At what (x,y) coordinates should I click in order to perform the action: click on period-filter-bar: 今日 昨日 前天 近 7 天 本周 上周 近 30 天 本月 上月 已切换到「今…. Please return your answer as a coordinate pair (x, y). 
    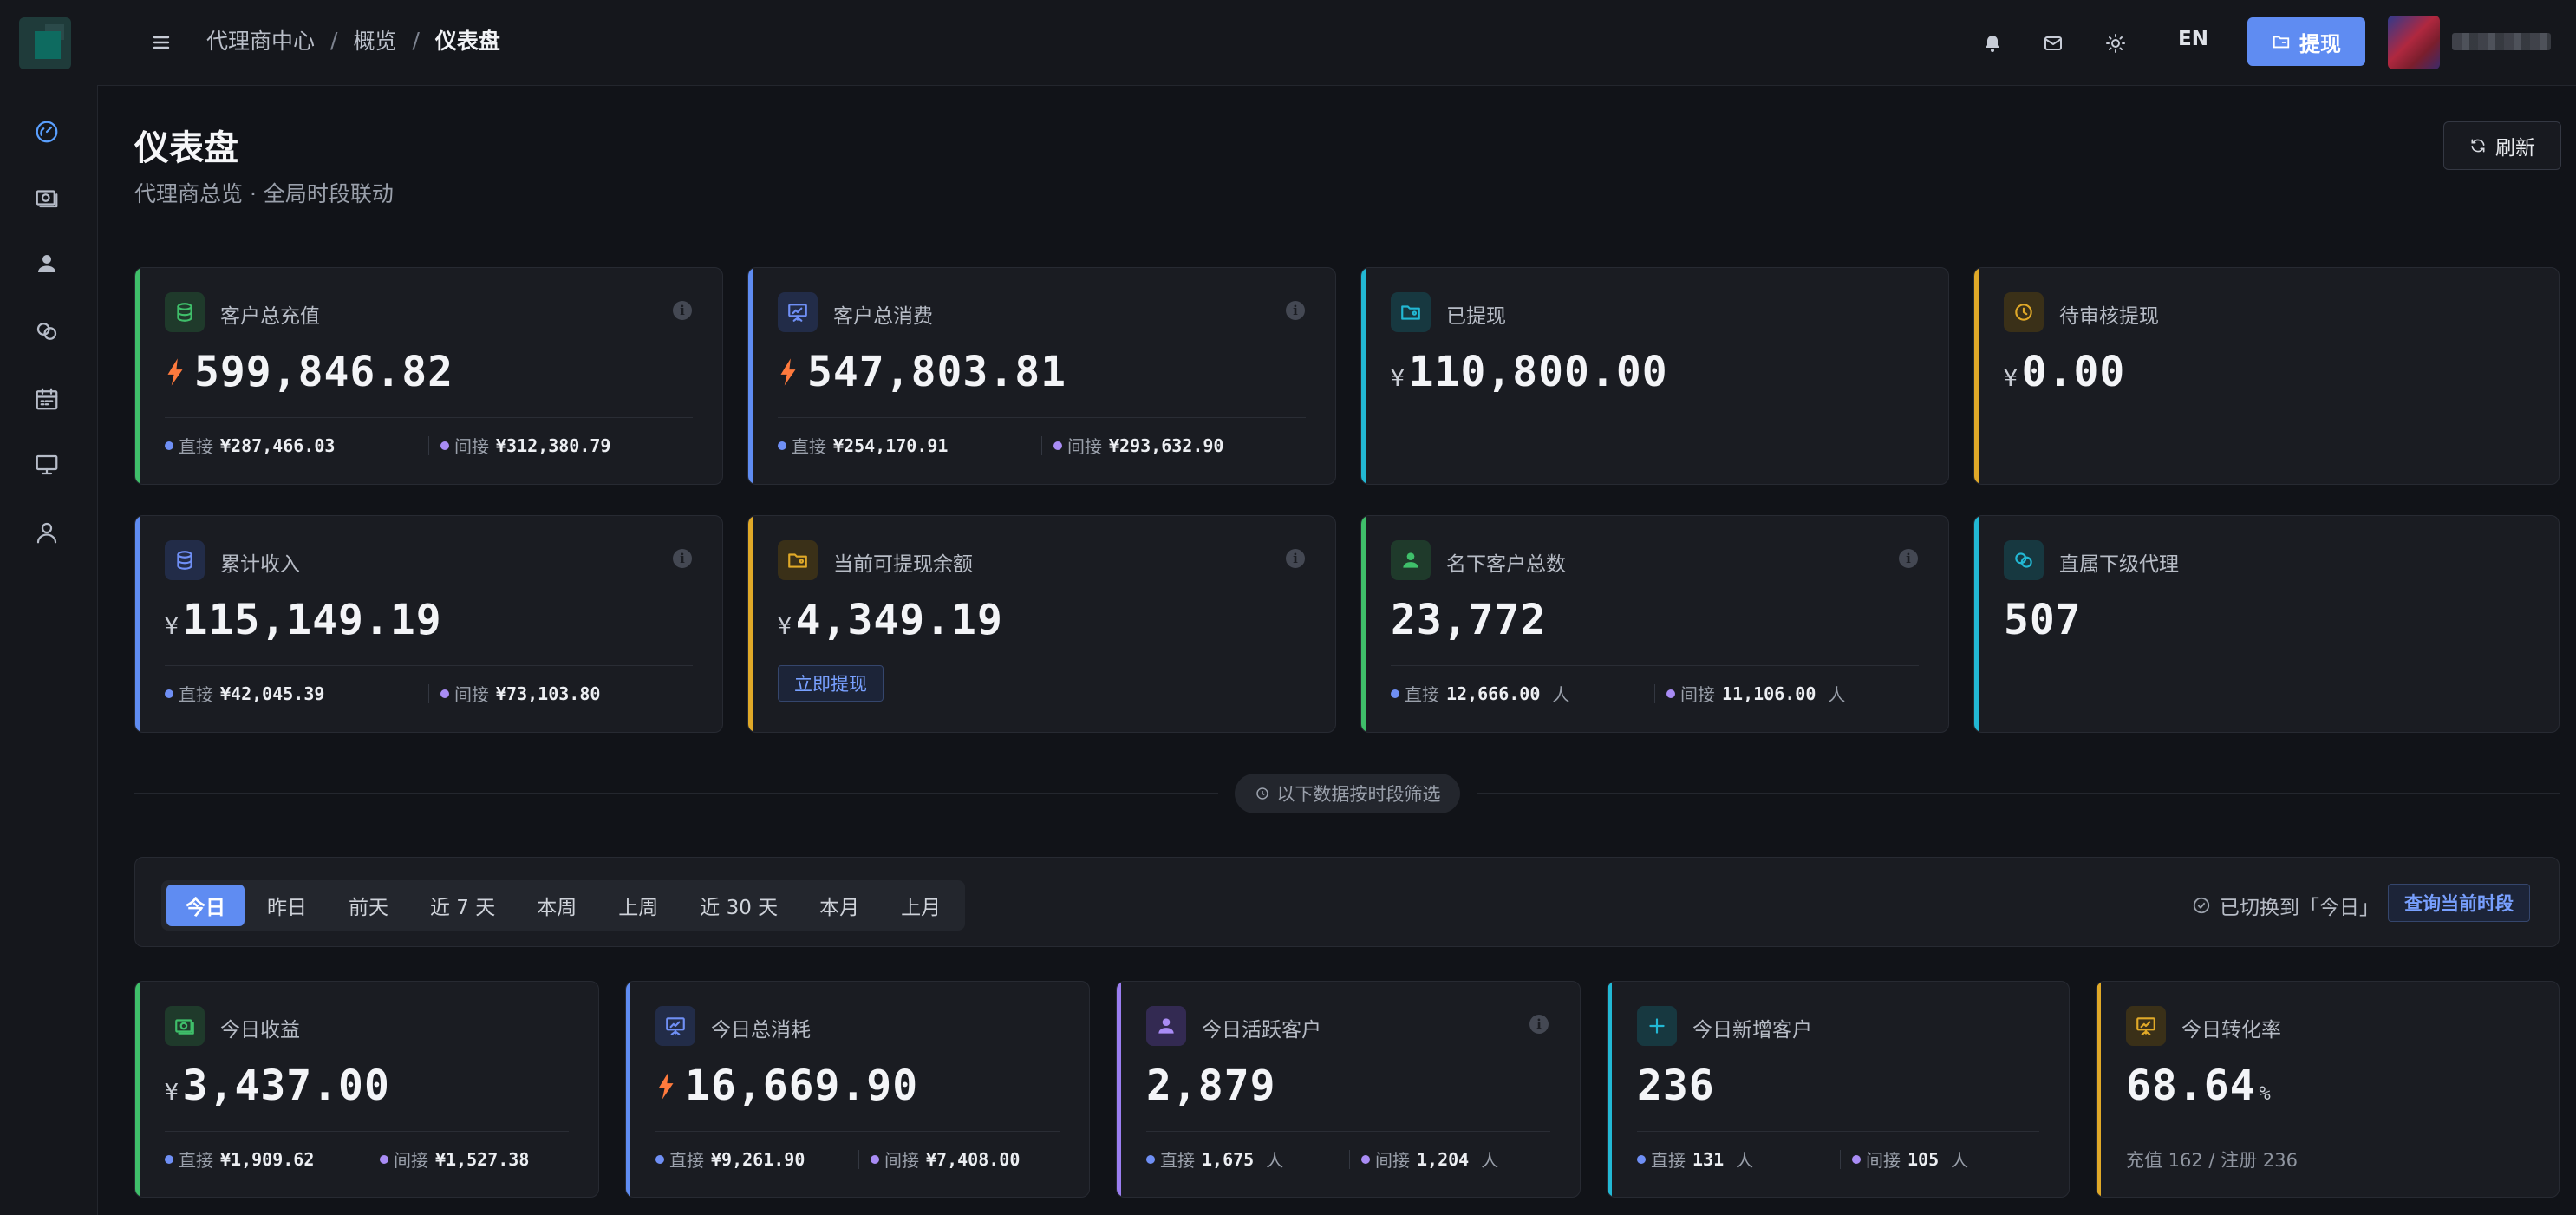
    Looking at the image, I should click on (1347, 902).